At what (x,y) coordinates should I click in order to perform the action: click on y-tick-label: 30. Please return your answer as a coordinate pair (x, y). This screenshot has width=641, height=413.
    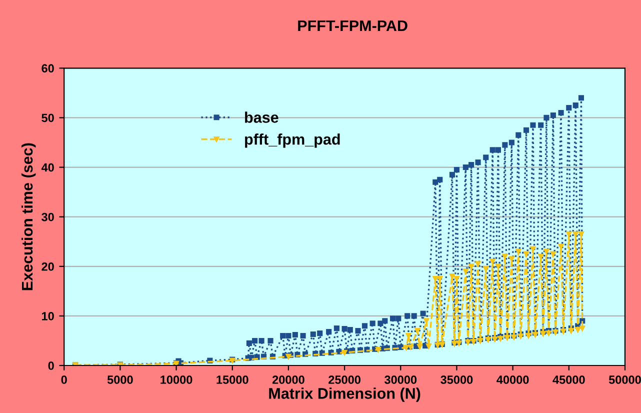
    Looking at the image, I should click on (48, 217).